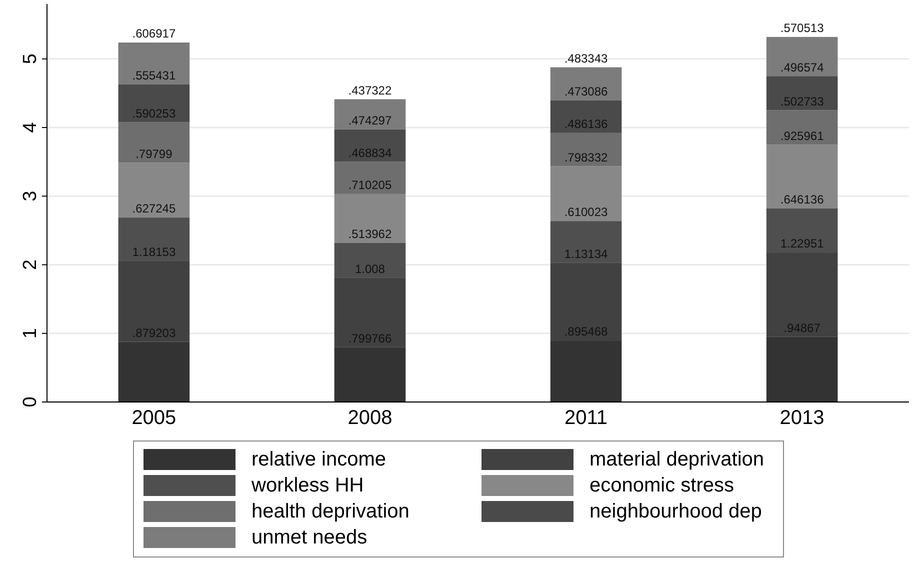 This screenshot has height=572, width=917. What do you see at coordinates (370, 269) in the screenshot?
I see `data-label: 1.008` at bounding box center [370, 269].